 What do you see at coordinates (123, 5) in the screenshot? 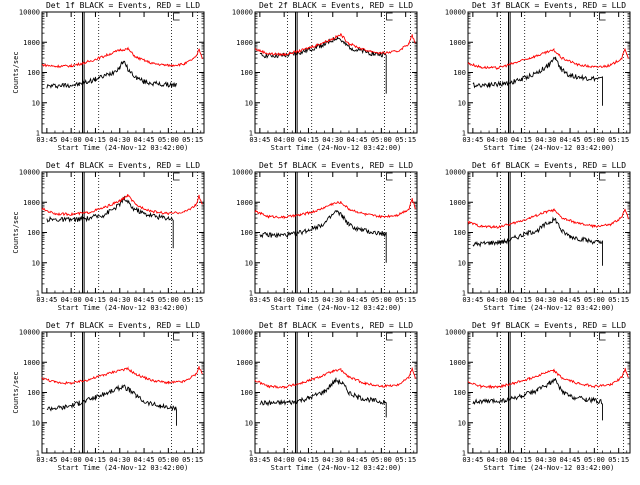
I see `panel-title: Det 1f BLACK = Events, RED = LLD` at bounding box center [123, 5].